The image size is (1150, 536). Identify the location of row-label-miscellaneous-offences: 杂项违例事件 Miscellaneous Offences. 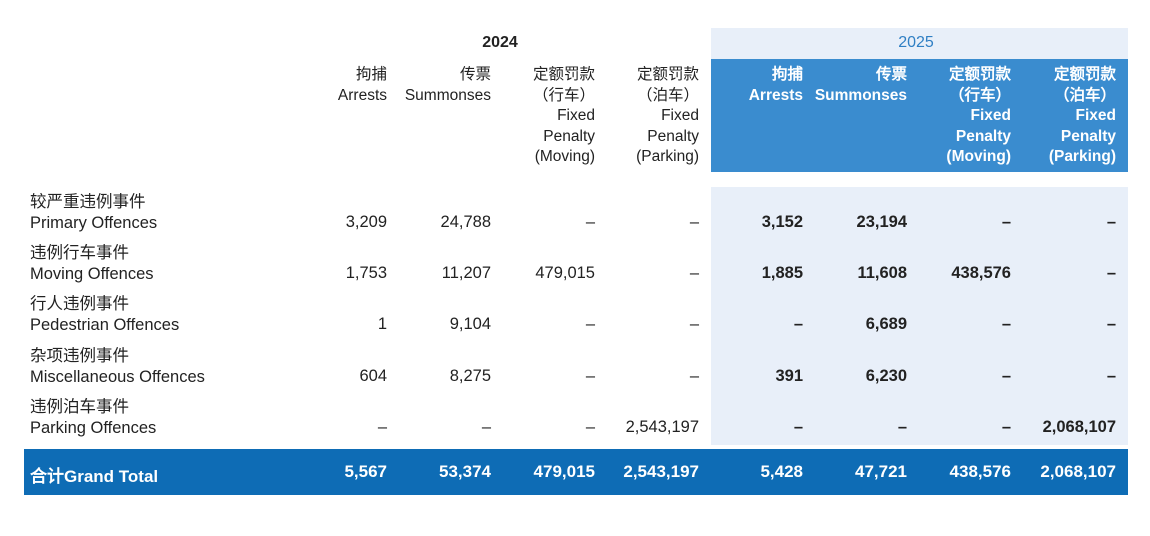
(117, 366).